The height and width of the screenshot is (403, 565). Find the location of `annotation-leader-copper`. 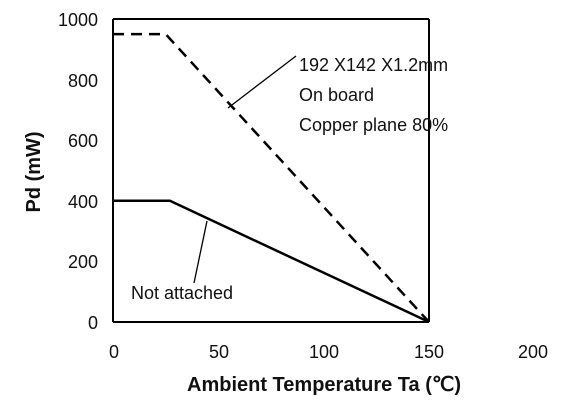

annotation-leader-copper is located at coordinates (262, 82).